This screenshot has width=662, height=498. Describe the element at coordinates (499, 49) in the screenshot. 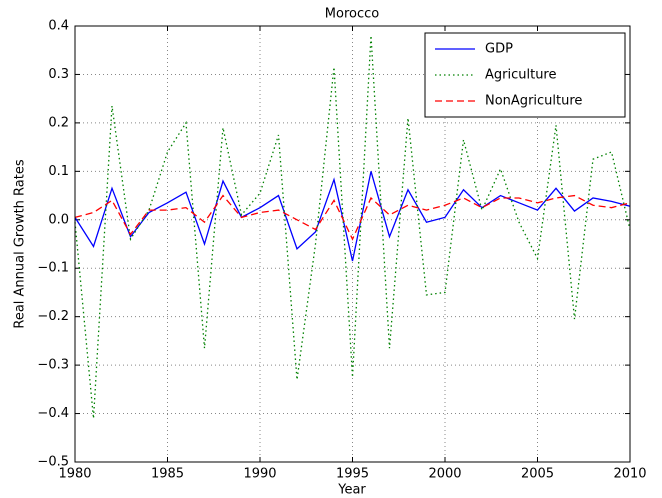

I see `legend-label: GDP` at that location.